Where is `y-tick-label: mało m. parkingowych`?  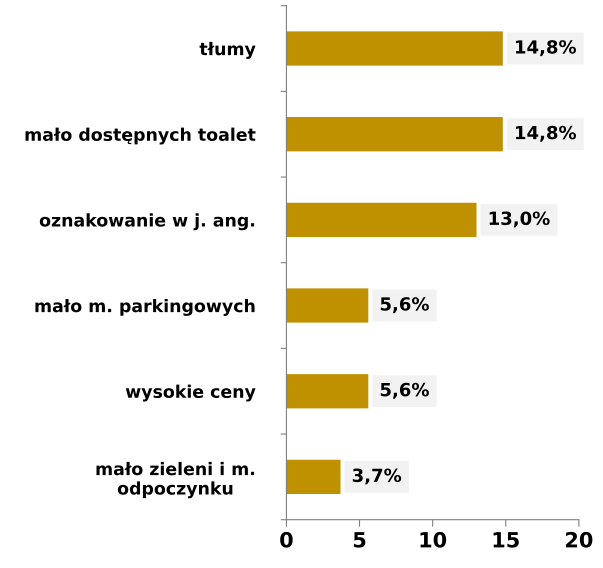 y-tick-label: mało m. parkingowych is located at coordinates (145, 307).